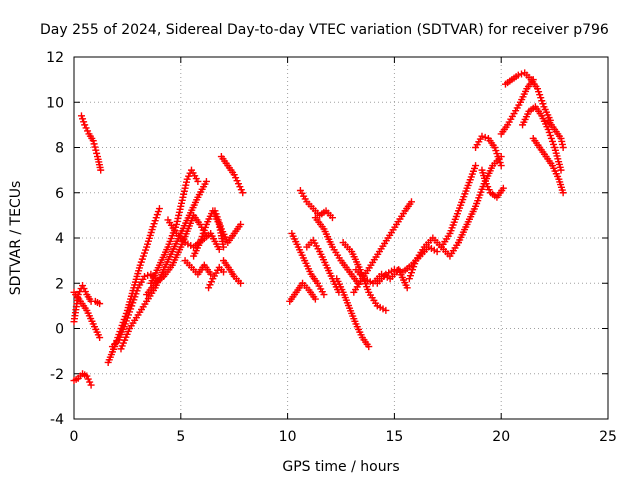 The height and width of the screenshot is (480, 640). What do you see at coordinates (55, 103) in the screenshot?
I see `y-tick-label: 10` at bounding box center [55, 103].